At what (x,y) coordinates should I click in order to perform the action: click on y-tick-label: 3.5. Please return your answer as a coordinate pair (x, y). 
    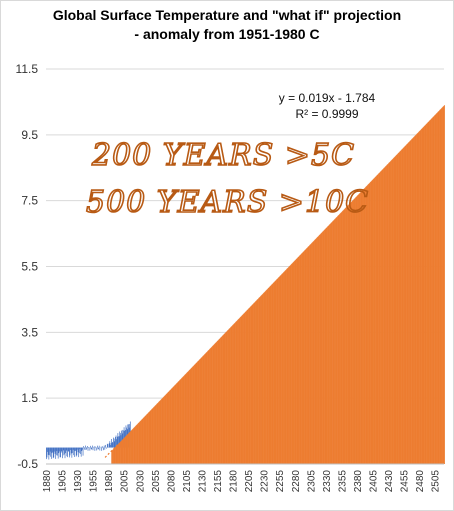
    Looking at the image, I should click on (29, 332).